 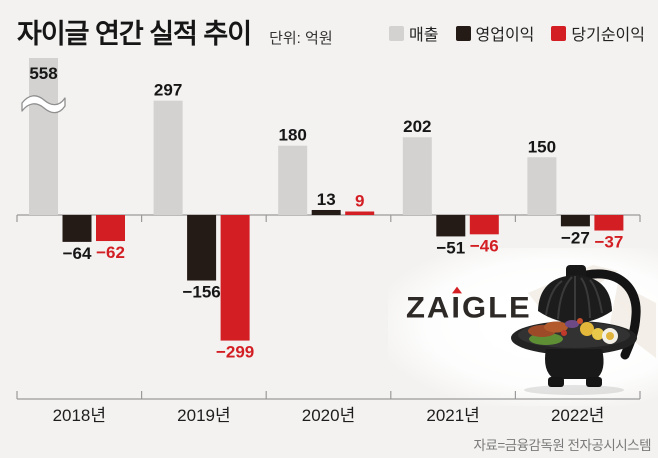 What do you see at coordinates (609, 223) in the screenshot?
I see `bar-당기순이익-2022년` at bounding box center [609, 223].